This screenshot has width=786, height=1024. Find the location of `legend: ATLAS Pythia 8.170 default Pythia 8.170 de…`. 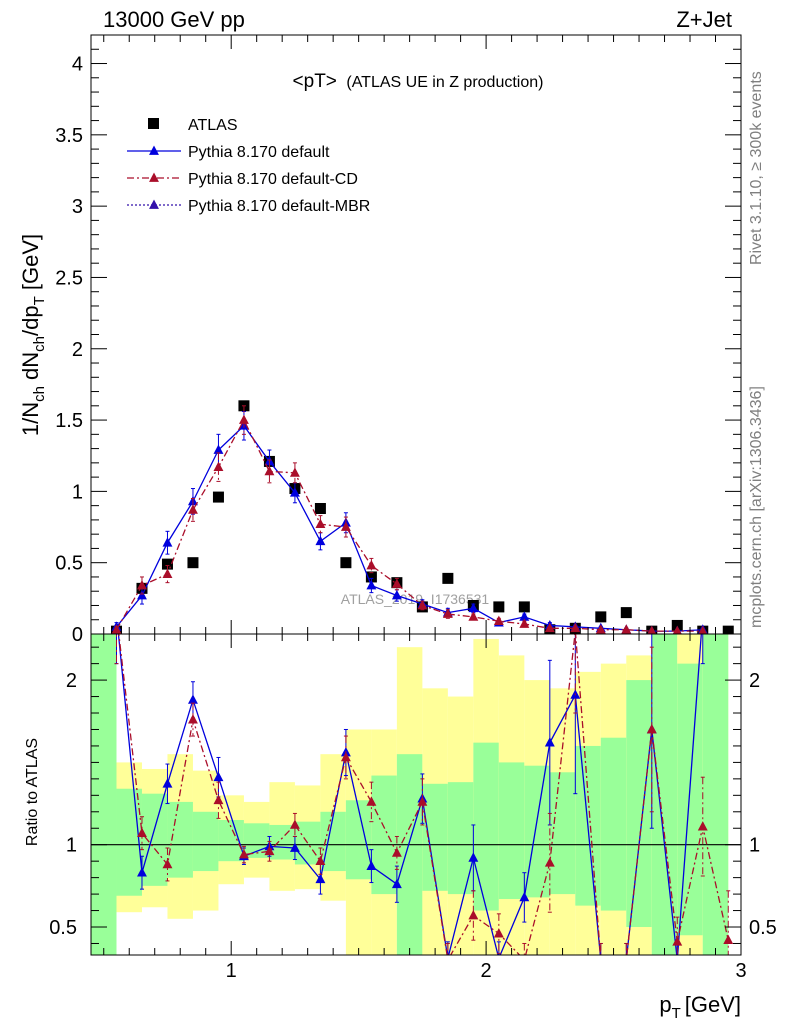

legend: ATLAS Pythia 8.170 default Pythia 8.170 de… is located at coordinates (248, 166).